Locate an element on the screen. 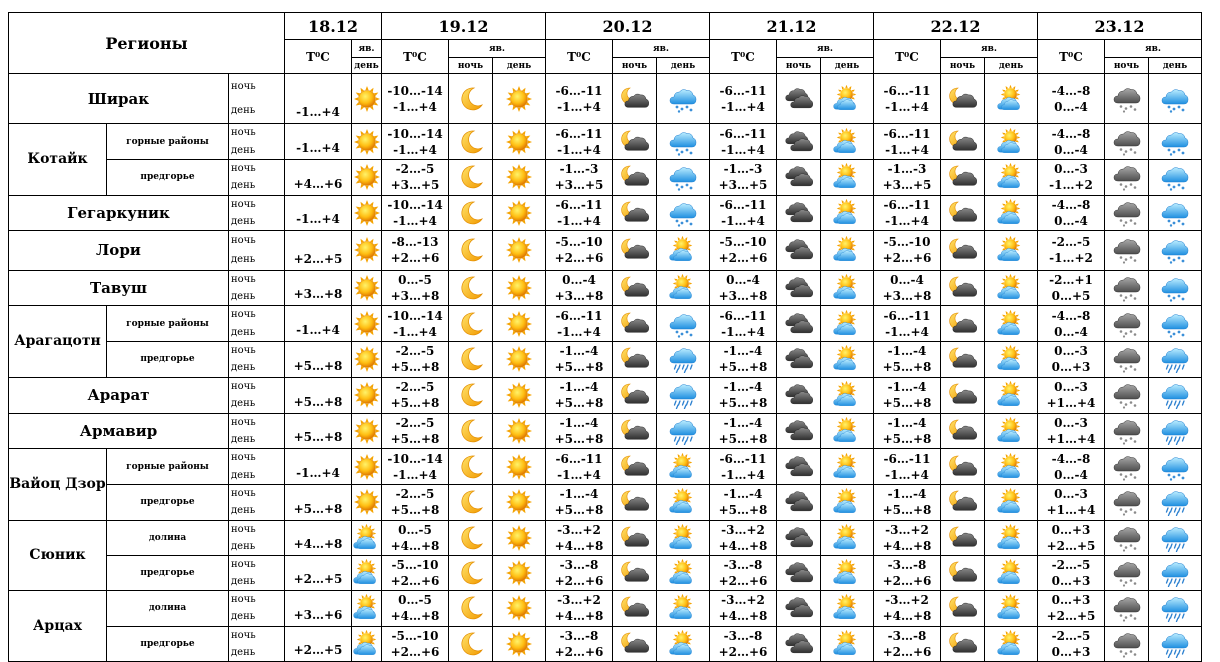 This screenshot has width=1220, height=662. cloud-snow-icon is located at coordinates (1175, 177).